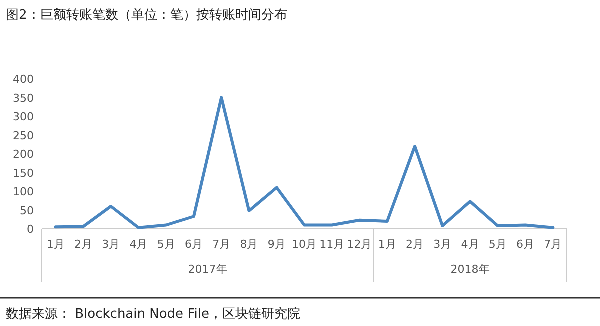 This screenshot has height=326, width=600. I want to click on y-tick-label: 350, so click(23, 98).